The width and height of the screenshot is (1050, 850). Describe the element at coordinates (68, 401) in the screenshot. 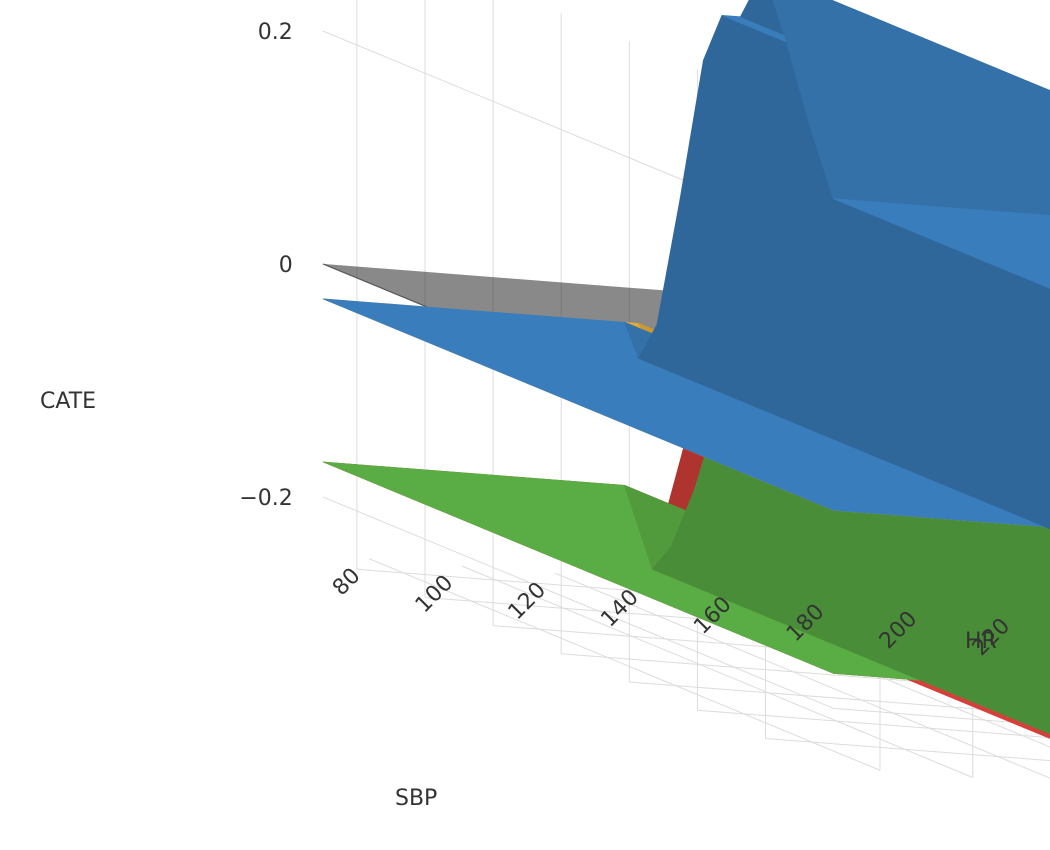

I see `z-axis-title: CATE` at that location.